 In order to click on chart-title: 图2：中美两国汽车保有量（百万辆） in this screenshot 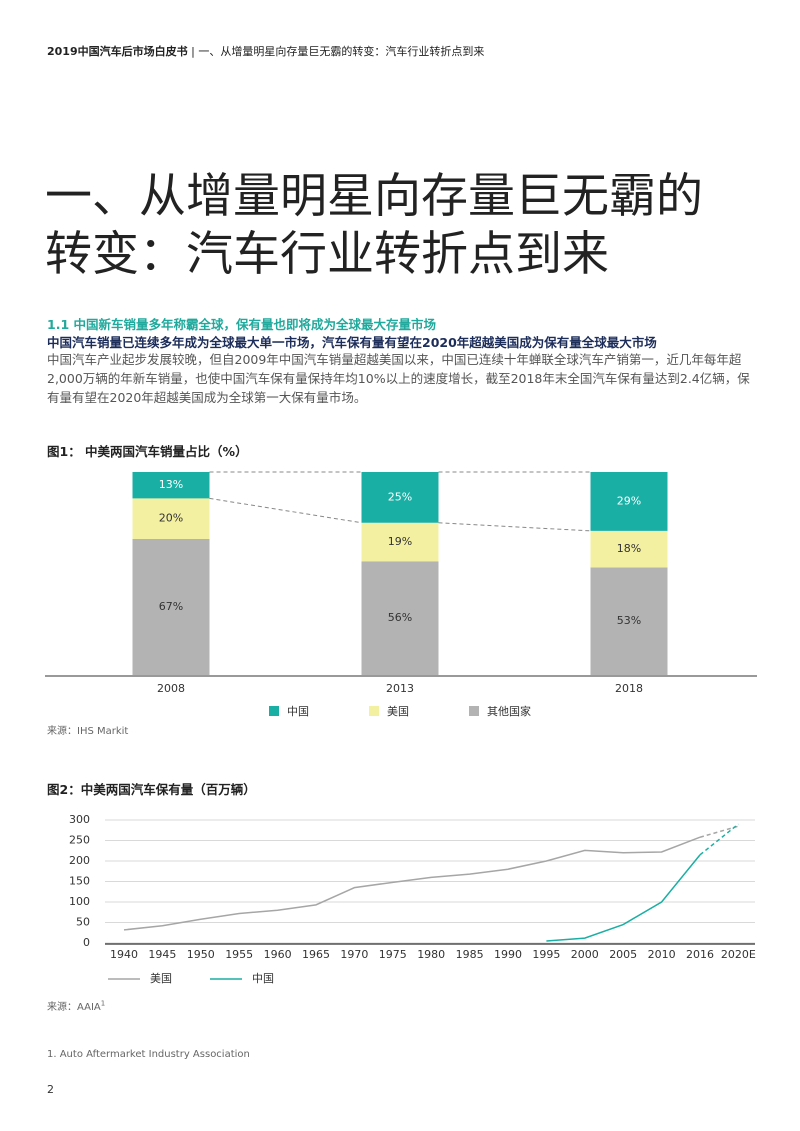, I will do `click(151, 789)`.